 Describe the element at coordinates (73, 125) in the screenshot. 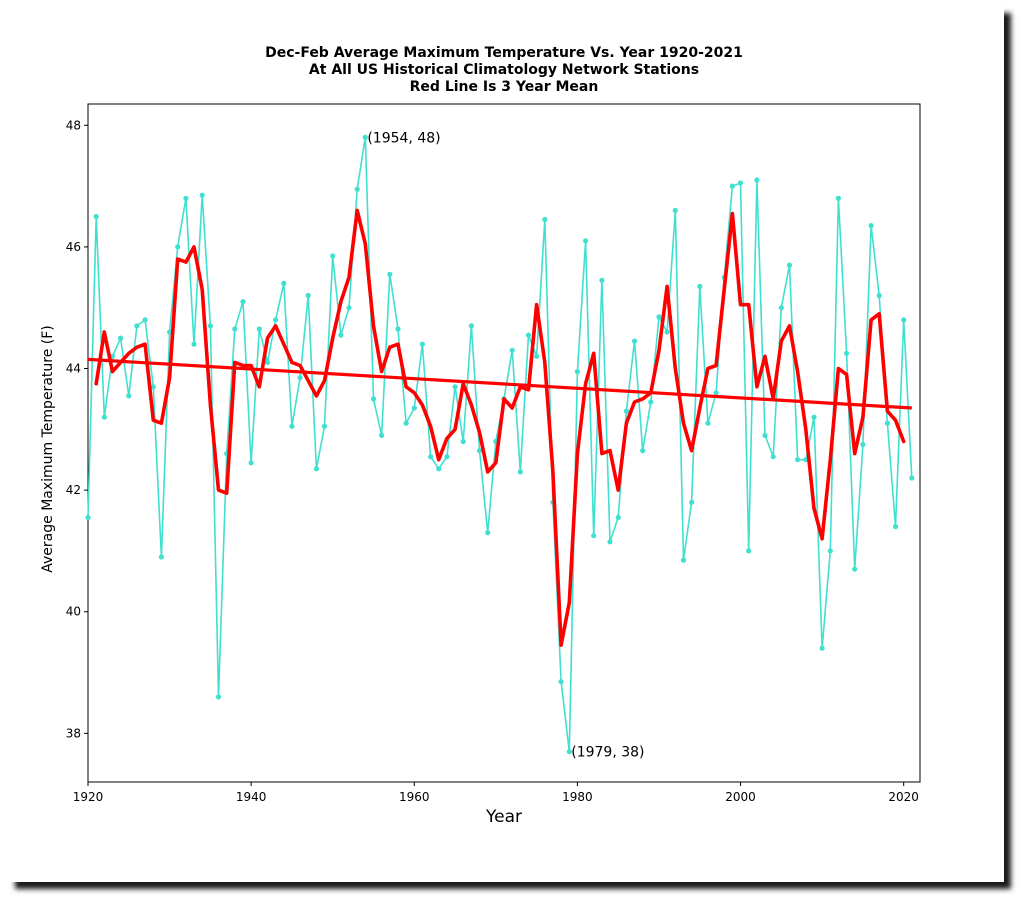

I see `y-tick-label: 48` at that location.